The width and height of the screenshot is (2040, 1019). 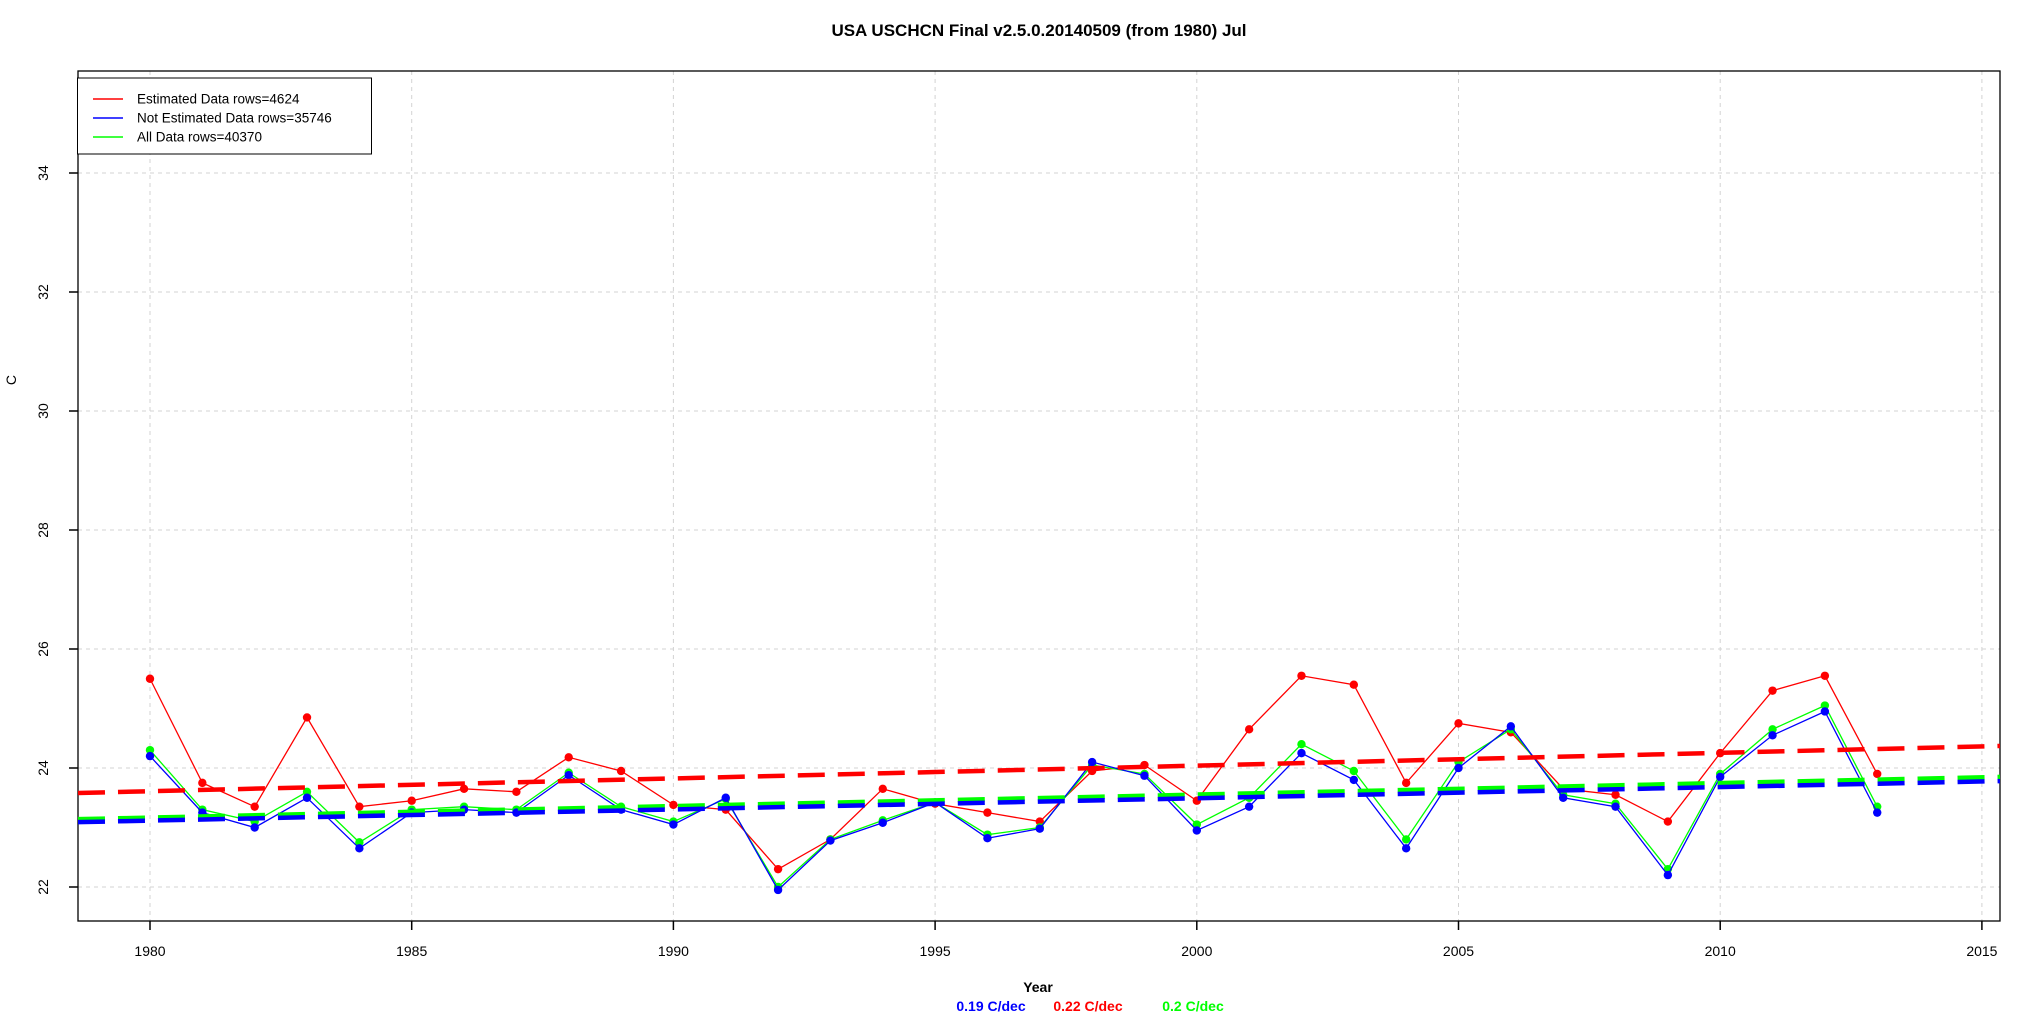 I want to click on y-tick-label: 24, so click(x=43, y=768).